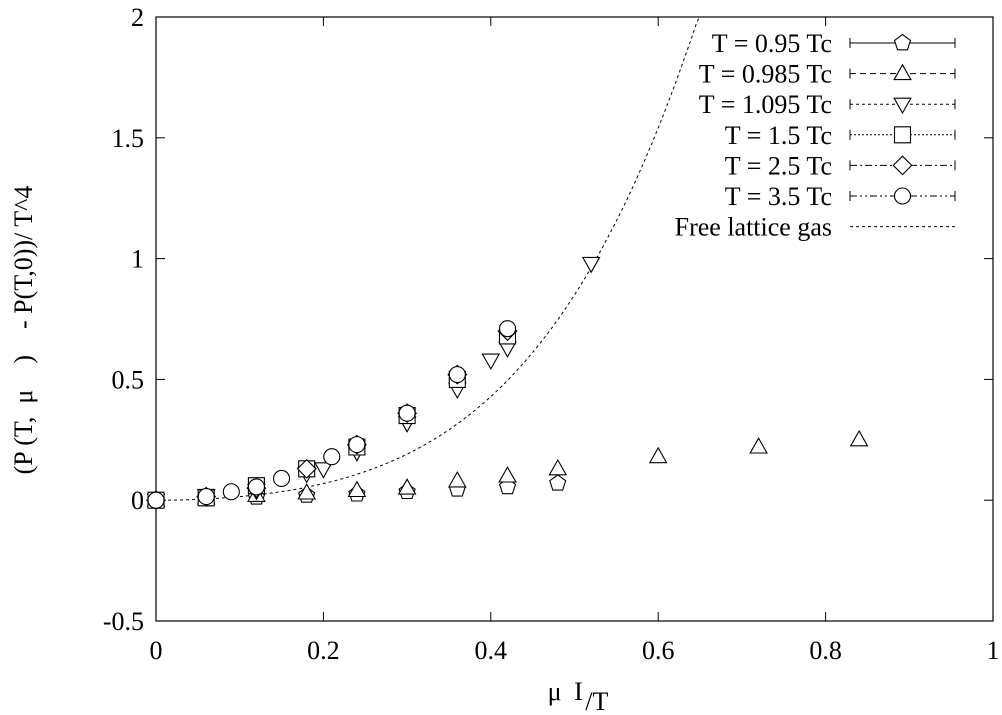 The height and width of the screenshot is (715, 1002). Describe the element at coordinates (840, 196) in the screenshot. I see `legend-entry: T = 3.5 Tc` at that location.